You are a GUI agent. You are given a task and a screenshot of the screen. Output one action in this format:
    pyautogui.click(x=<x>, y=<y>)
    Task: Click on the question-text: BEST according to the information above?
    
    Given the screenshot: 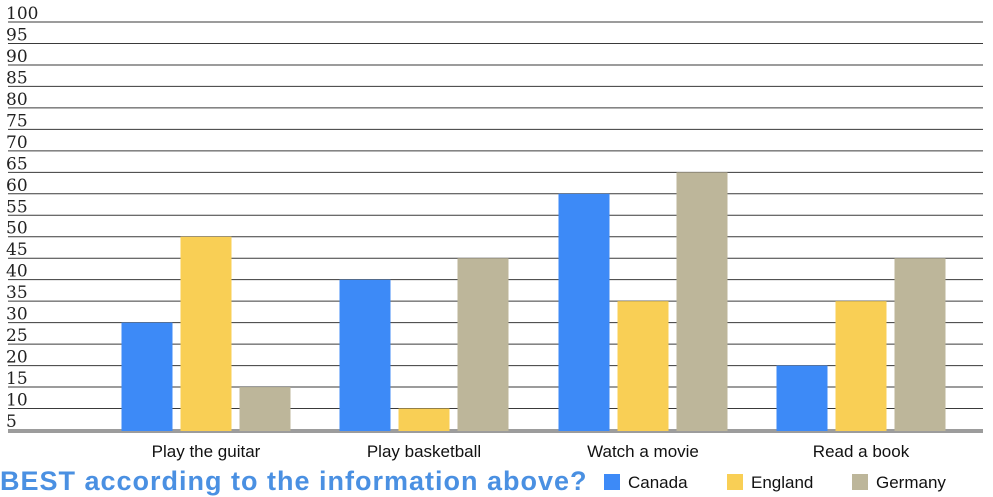 What is the action you would take?
    pyautogui.click(x=294, y=481)
    